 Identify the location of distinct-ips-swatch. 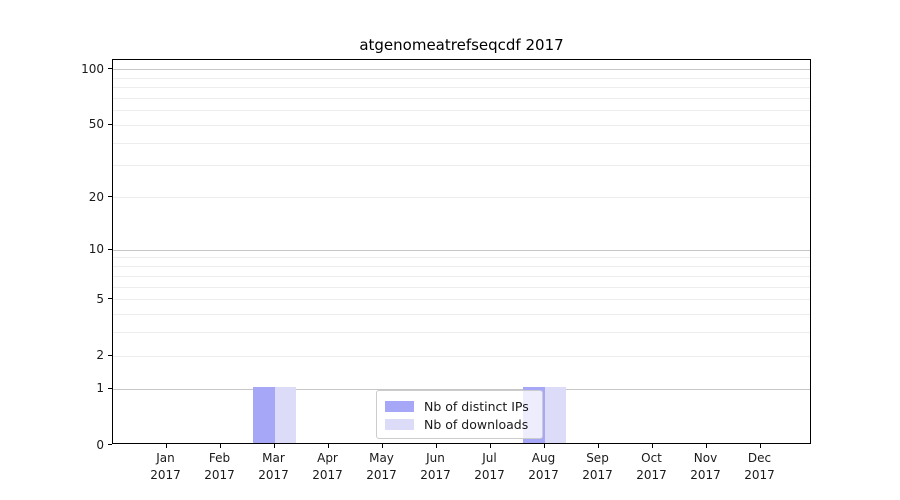
(399, 406).